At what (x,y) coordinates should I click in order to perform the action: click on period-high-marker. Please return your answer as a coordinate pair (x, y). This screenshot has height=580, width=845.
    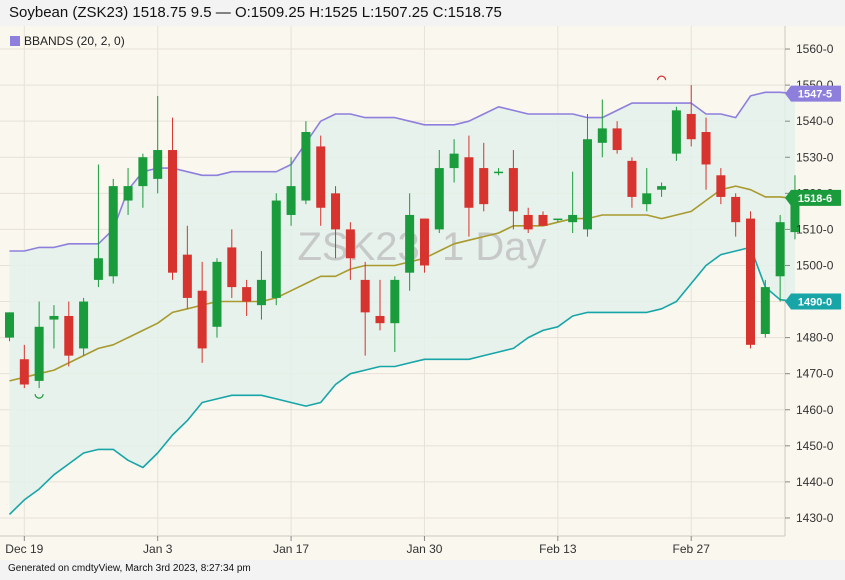
    Looking at the image, I should click on (661, 78).